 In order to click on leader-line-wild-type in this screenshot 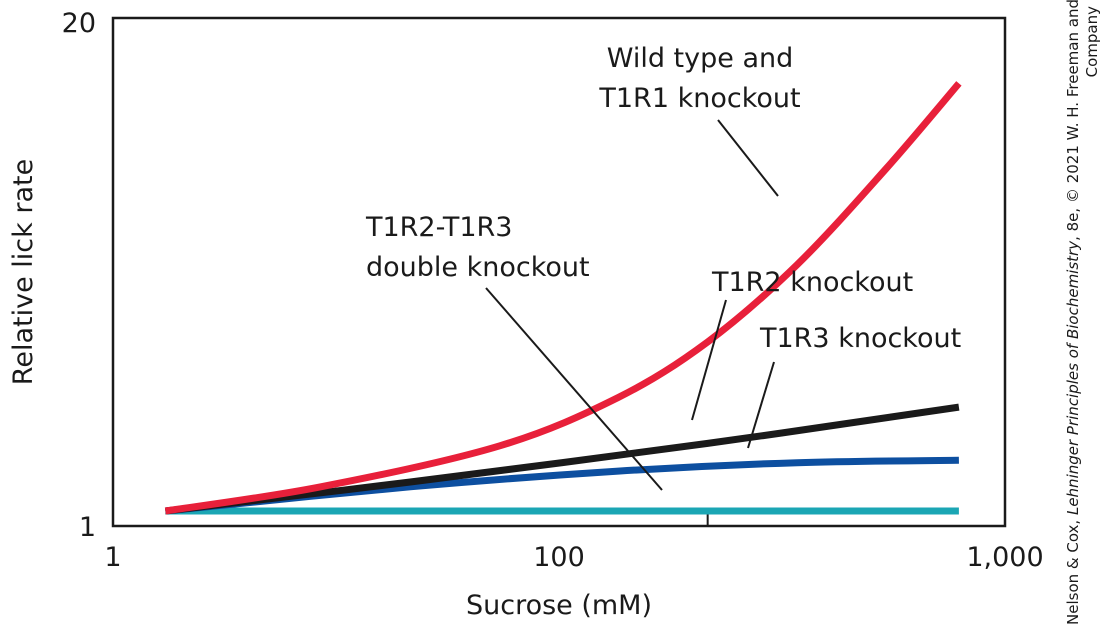, I will do `click(748, 158)`.